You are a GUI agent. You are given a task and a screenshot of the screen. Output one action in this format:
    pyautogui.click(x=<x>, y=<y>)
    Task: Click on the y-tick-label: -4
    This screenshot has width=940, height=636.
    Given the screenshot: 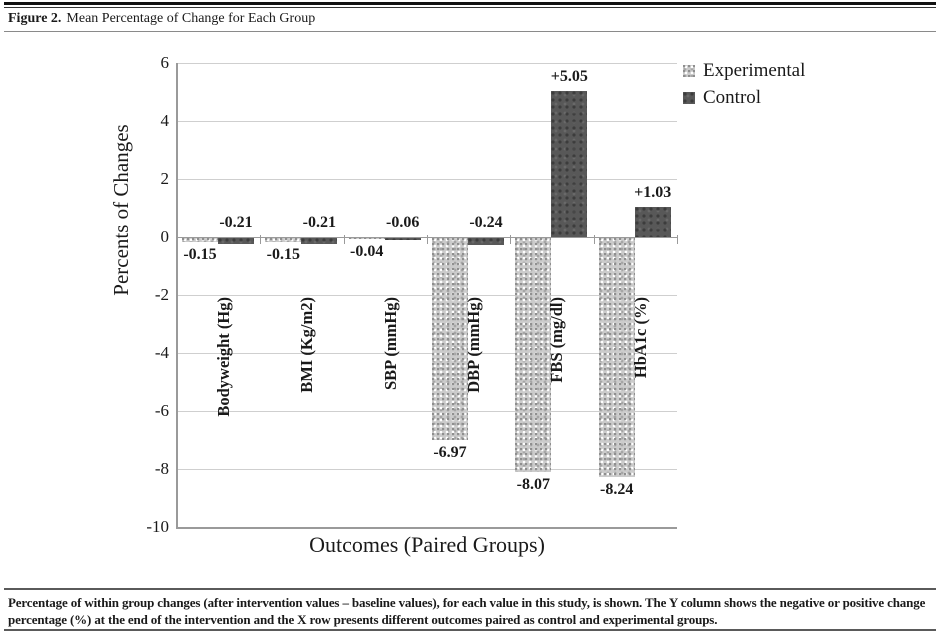 What is the action you would take?
    pyautogui.click(x=161, y=352)
    